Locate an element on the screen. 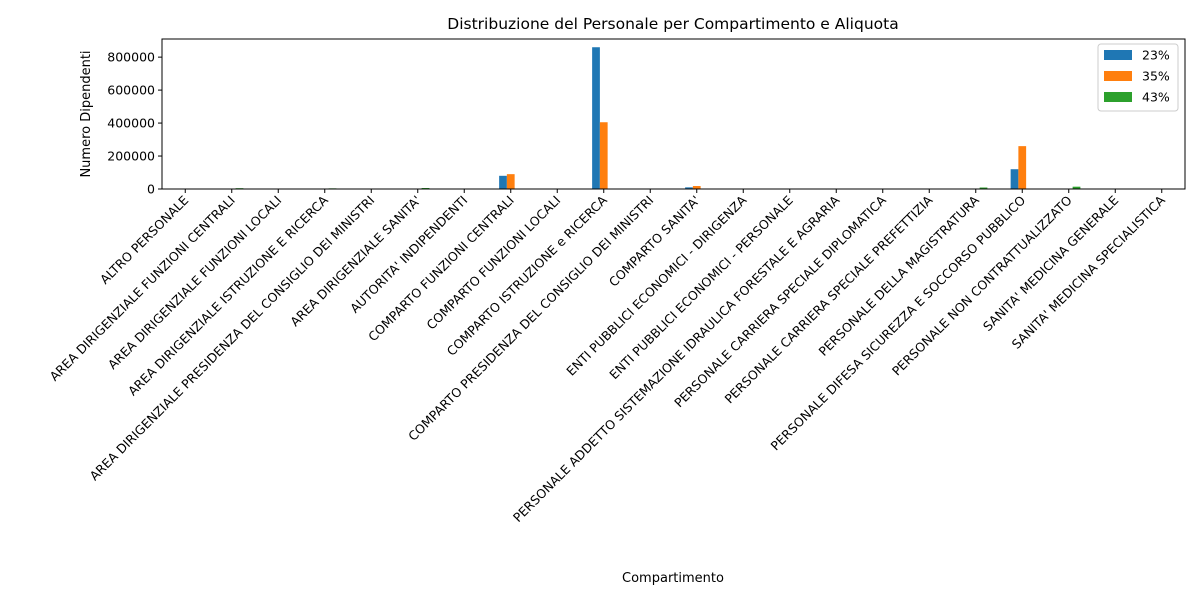 The width and height of the screenshot is (1200, 600). y-tick-label: 800000 is located at coordinates (131, 57).